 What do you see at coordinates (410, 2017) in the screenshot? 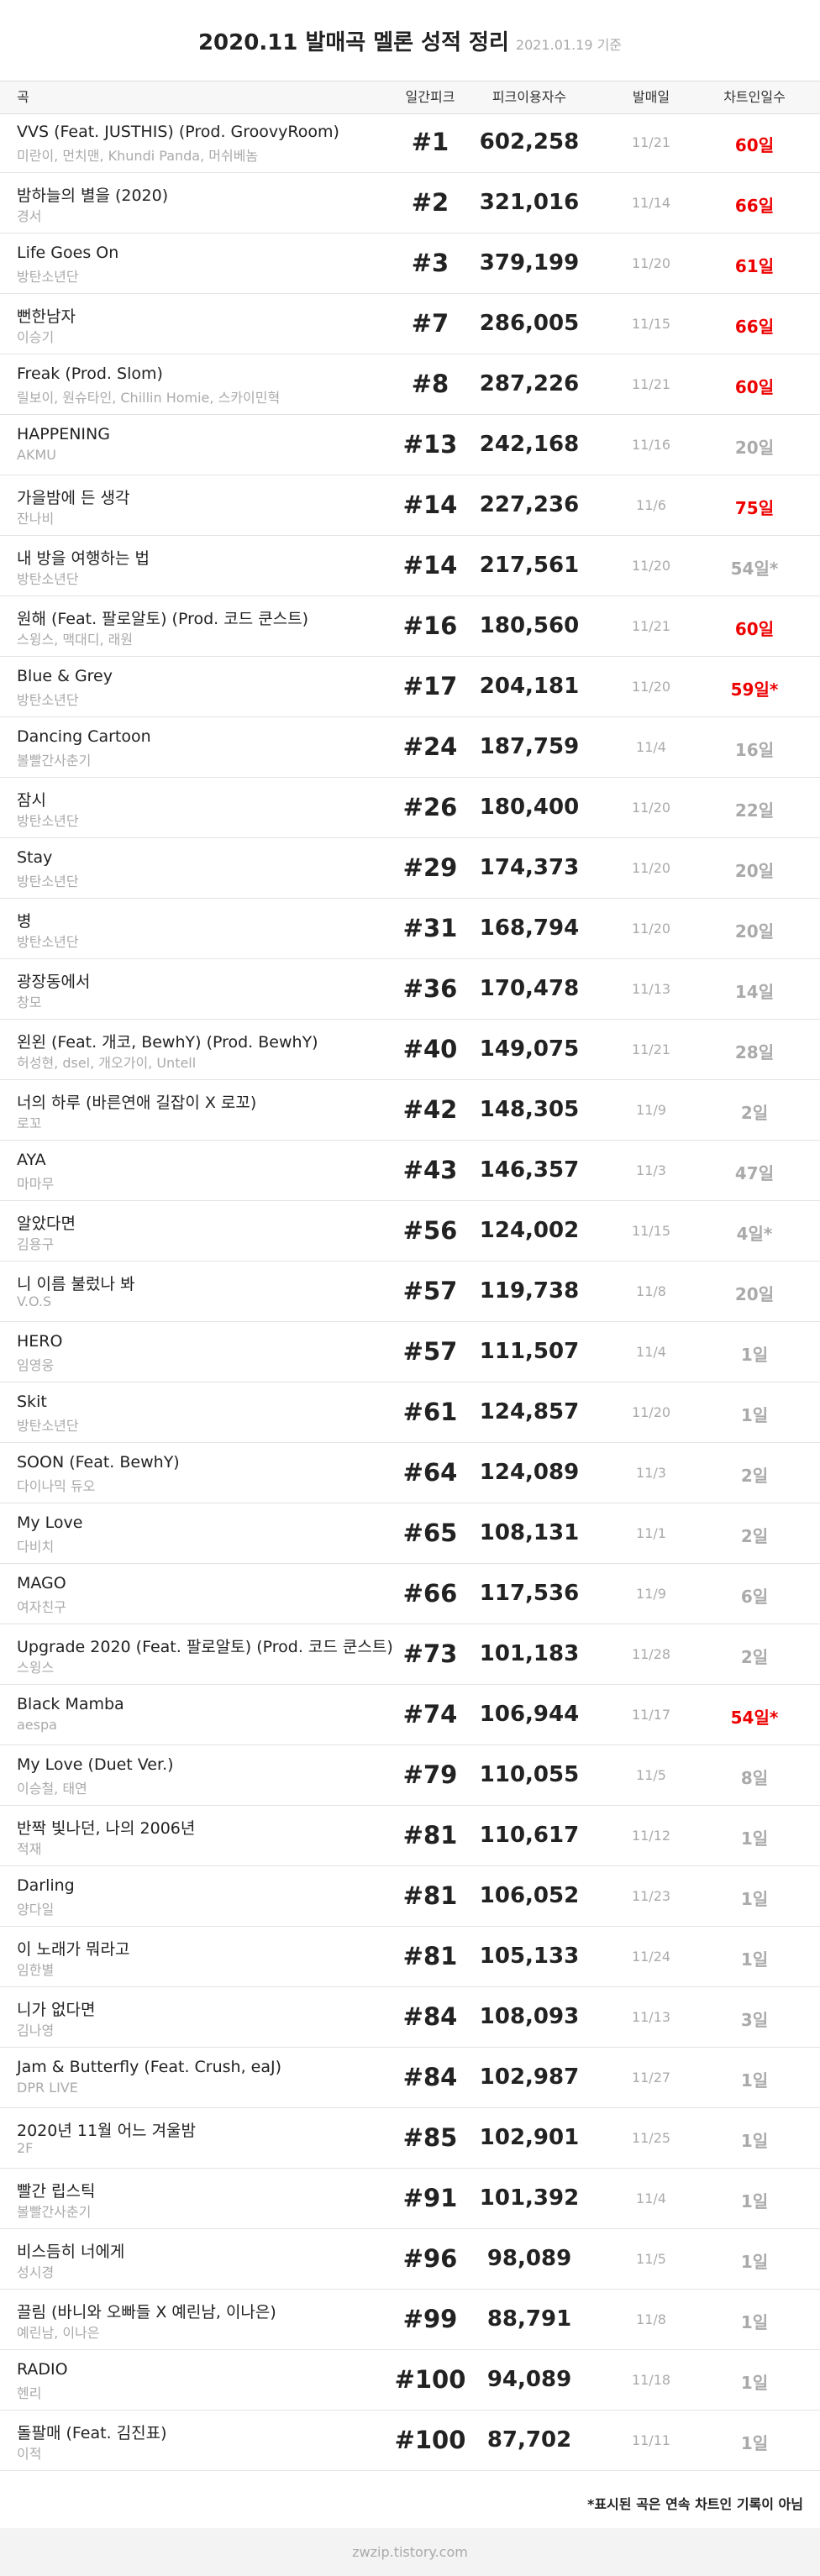
I see `table-row: 니가 없다면 김나영 #84 108,093 11/13 3일` at bounding box center [410, 2017].